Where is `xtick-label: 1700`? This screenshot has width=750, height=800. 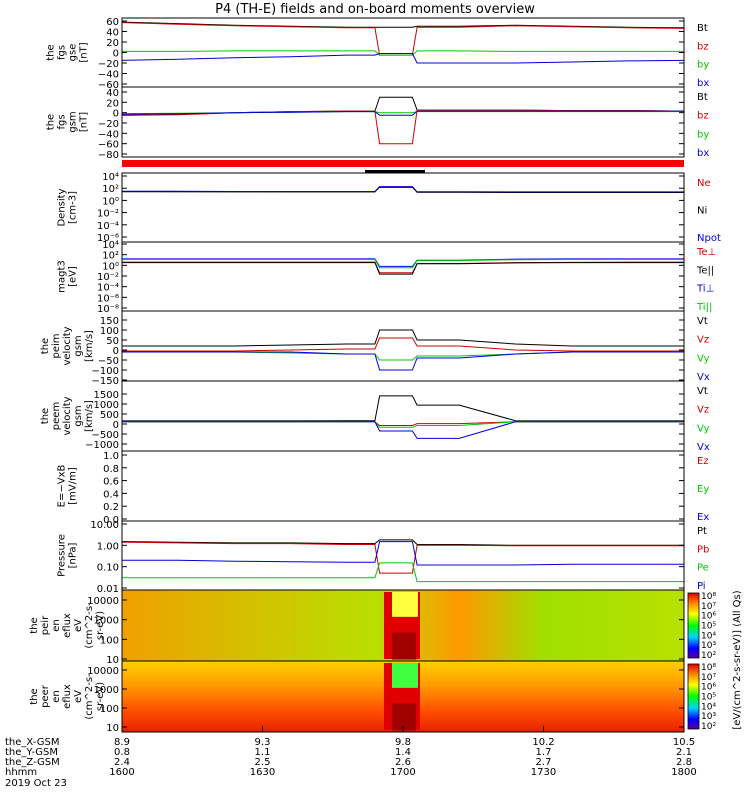 xtick-label: 1700 is located at coordinates (402, 772).